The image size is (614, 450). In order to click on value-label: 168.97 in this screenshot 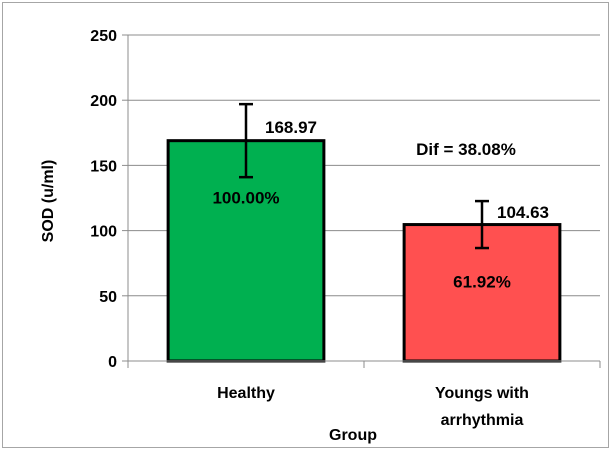, I will do `click(291, 127)`.